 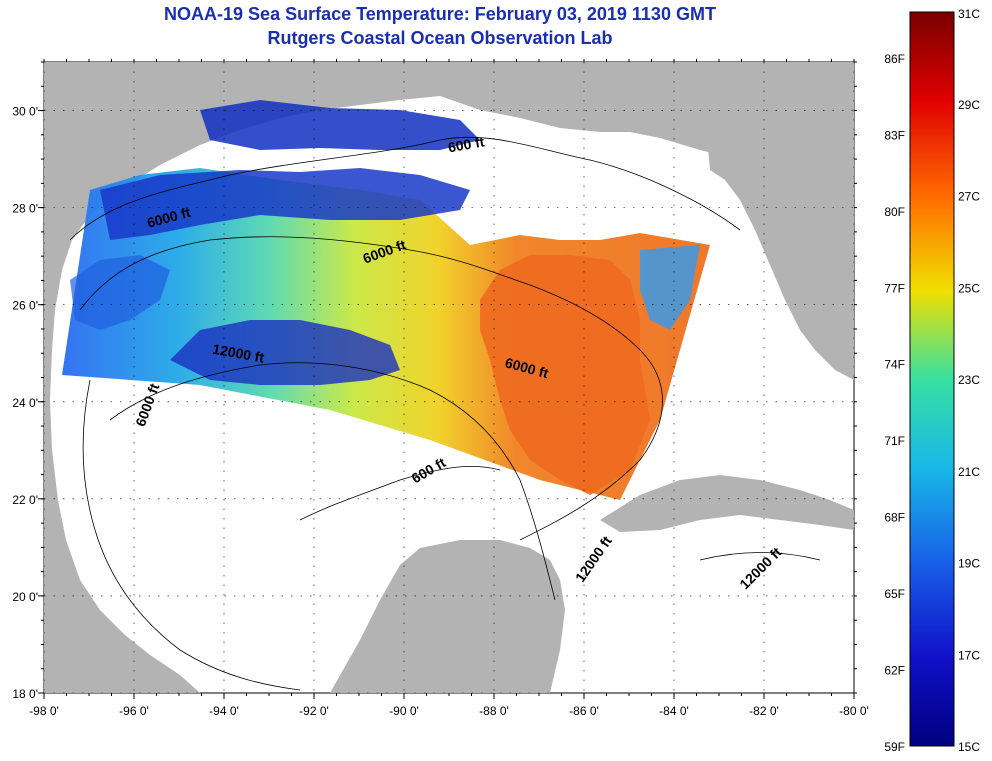 I want to click on sst-cold-patch-north, so click(x=285, y=204).